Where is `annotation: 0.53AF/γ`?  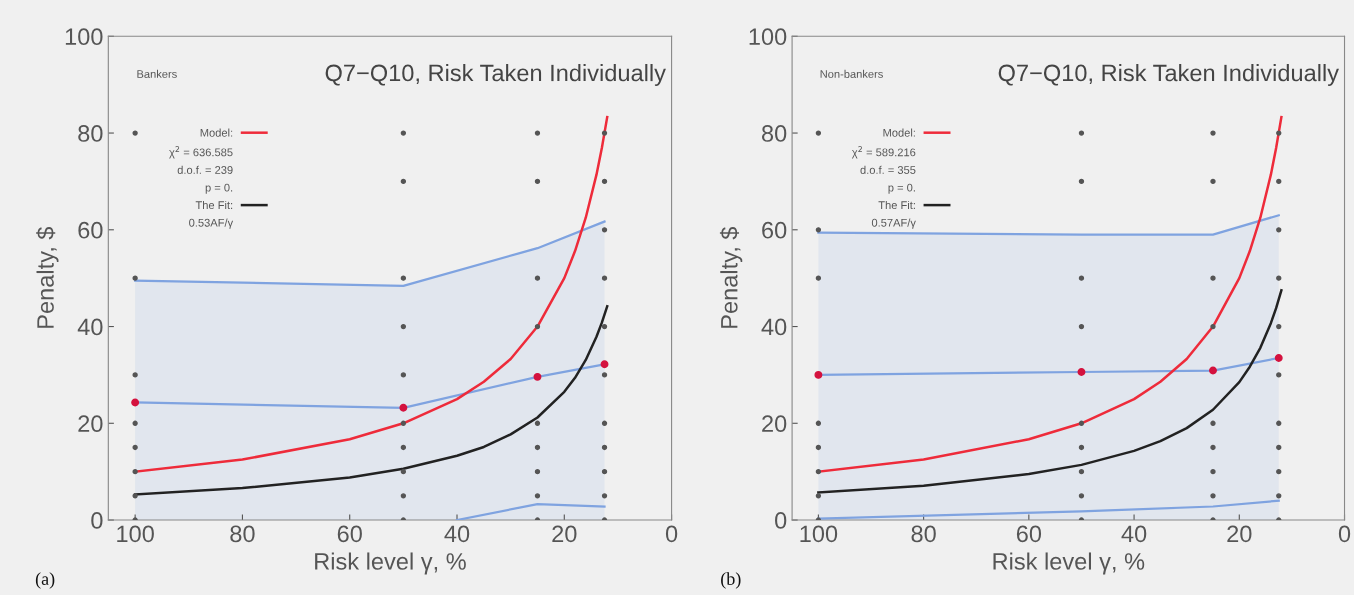 annotation: 0.53AF/γ is located at coordinates (211, 223).